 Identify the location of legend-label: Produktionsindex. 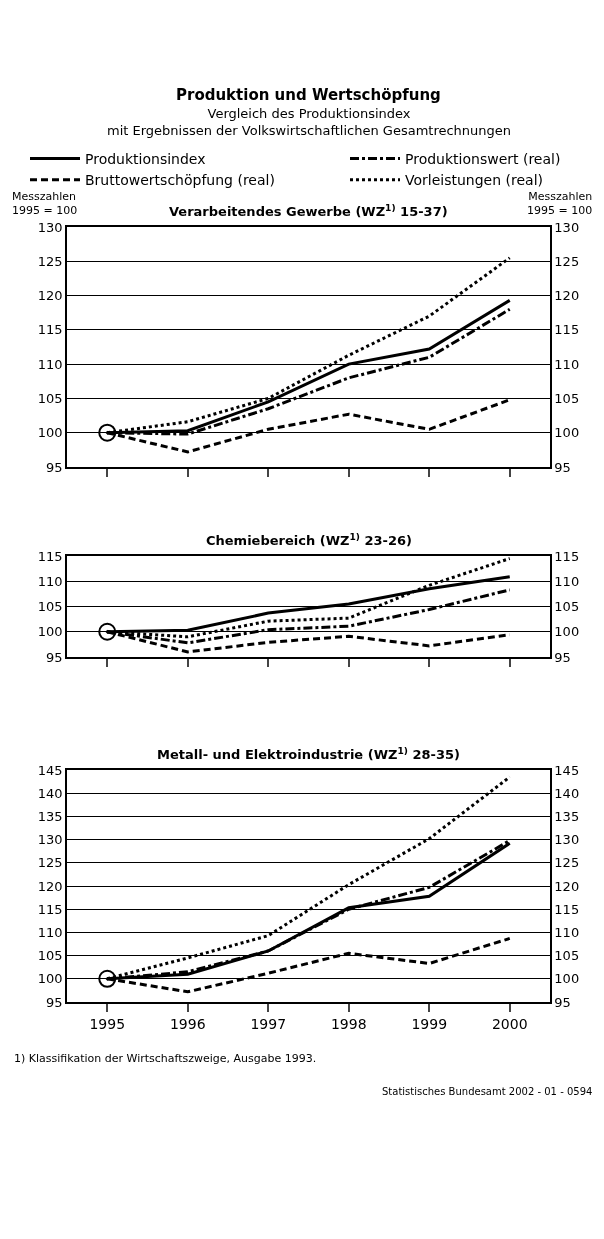
(145, 159).